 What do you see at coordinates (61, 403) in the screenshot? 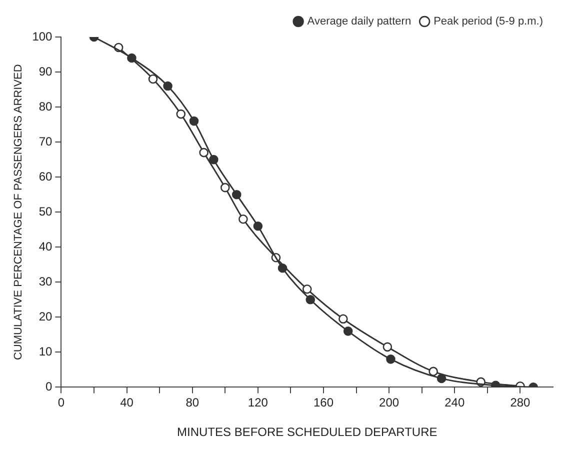
I see `x-tick-label: 0` at bounding box center [61, 403].